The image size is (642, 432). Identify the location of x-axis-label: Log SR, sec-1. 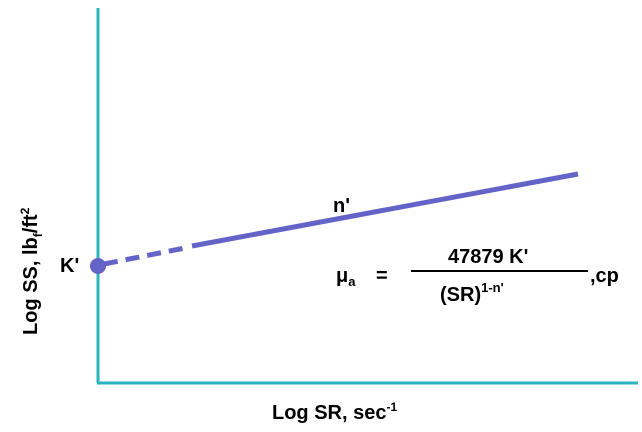
(334, 412).